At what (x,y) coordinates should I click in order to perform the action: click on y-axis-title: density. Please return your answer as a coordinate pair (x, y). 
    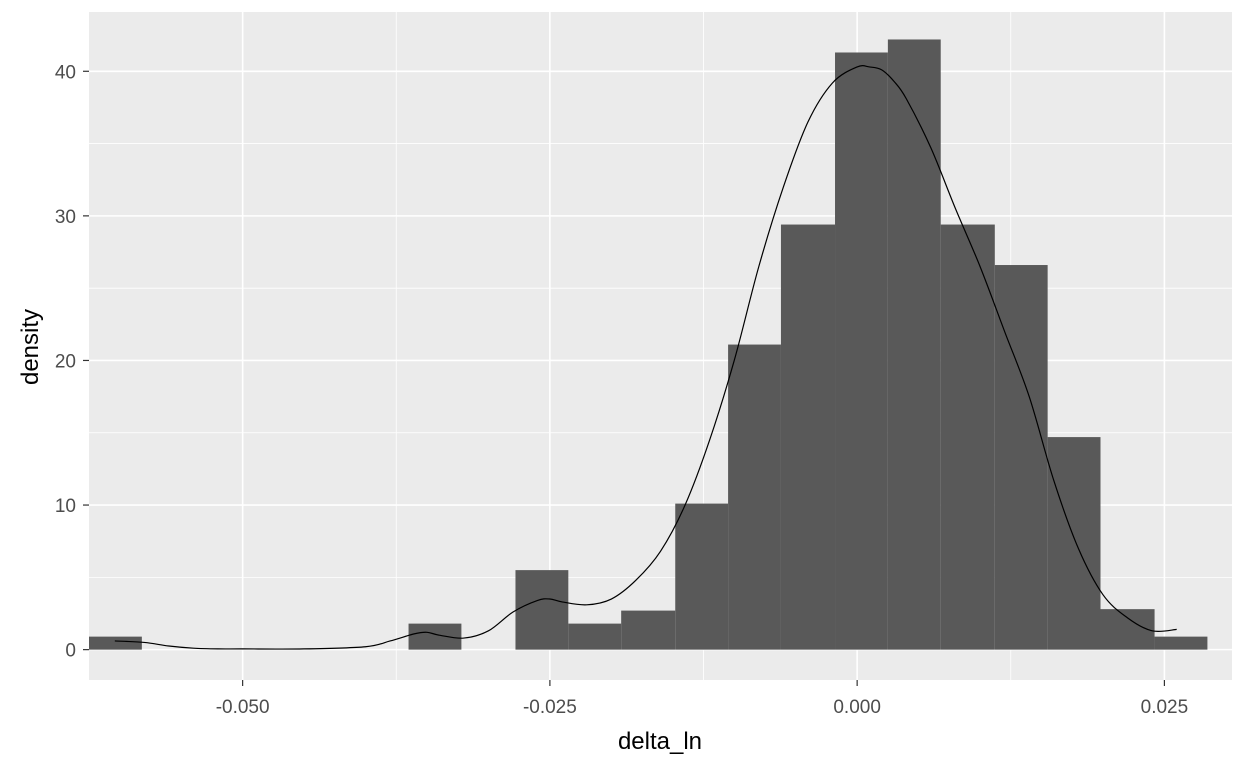
    Looking at the image, I should click on (30, 347).